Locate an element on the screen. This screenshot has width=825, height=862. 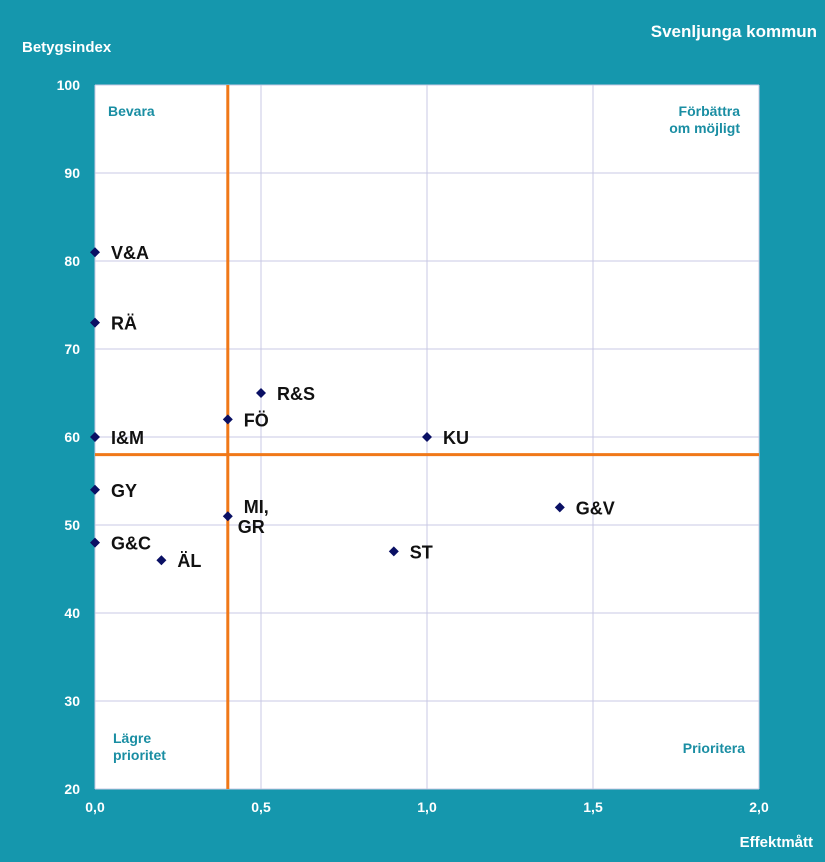
y-tick-label: 50 is located at coordinates (72, 525).